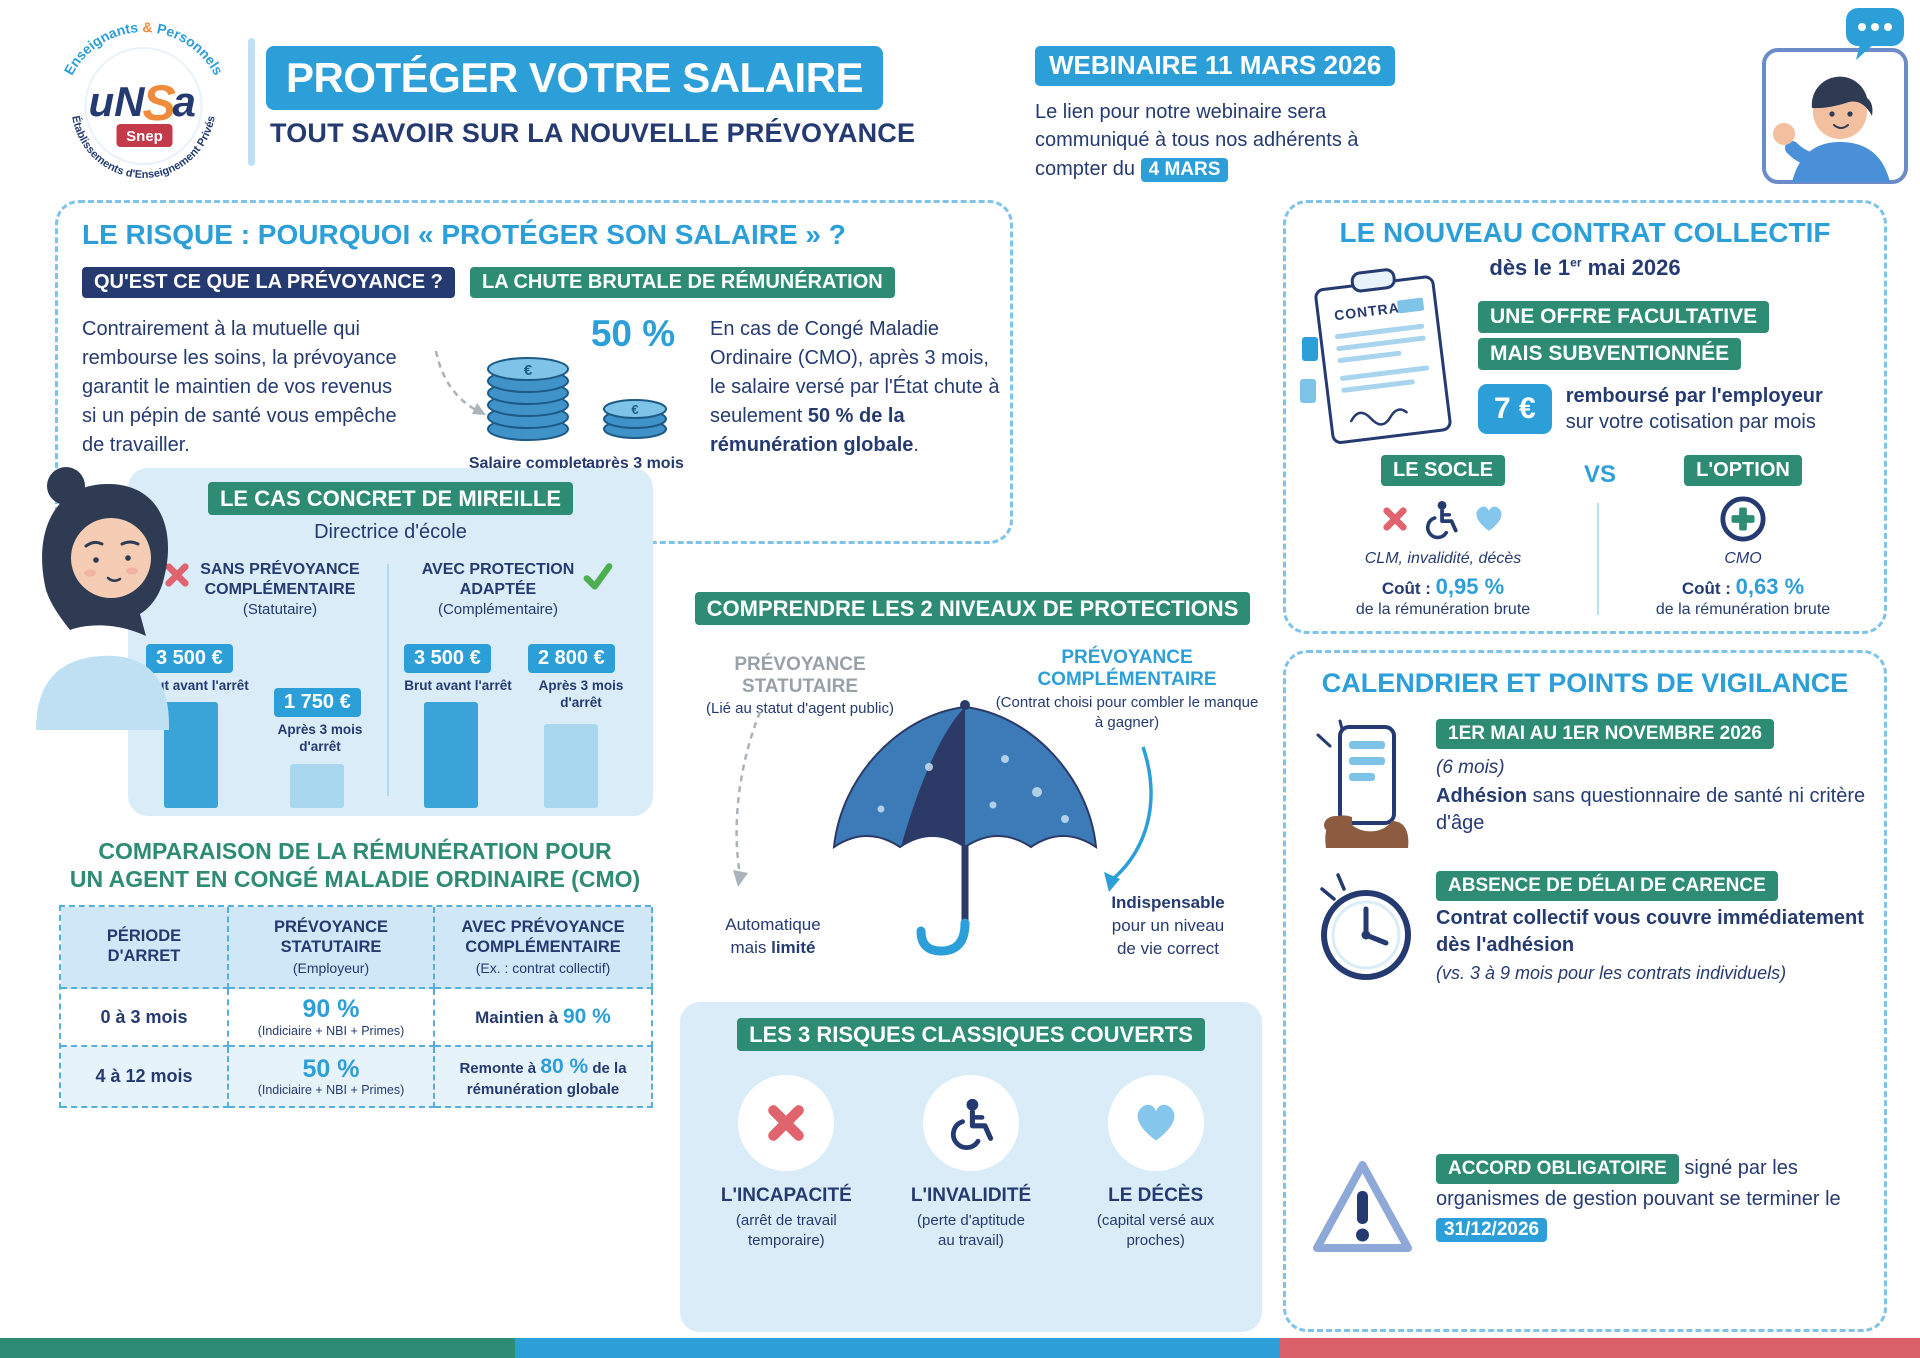  Describe the element at coordinates (1168, 902) in the screenshot. I see `complementary-note-bold: Indispensable` at that location.